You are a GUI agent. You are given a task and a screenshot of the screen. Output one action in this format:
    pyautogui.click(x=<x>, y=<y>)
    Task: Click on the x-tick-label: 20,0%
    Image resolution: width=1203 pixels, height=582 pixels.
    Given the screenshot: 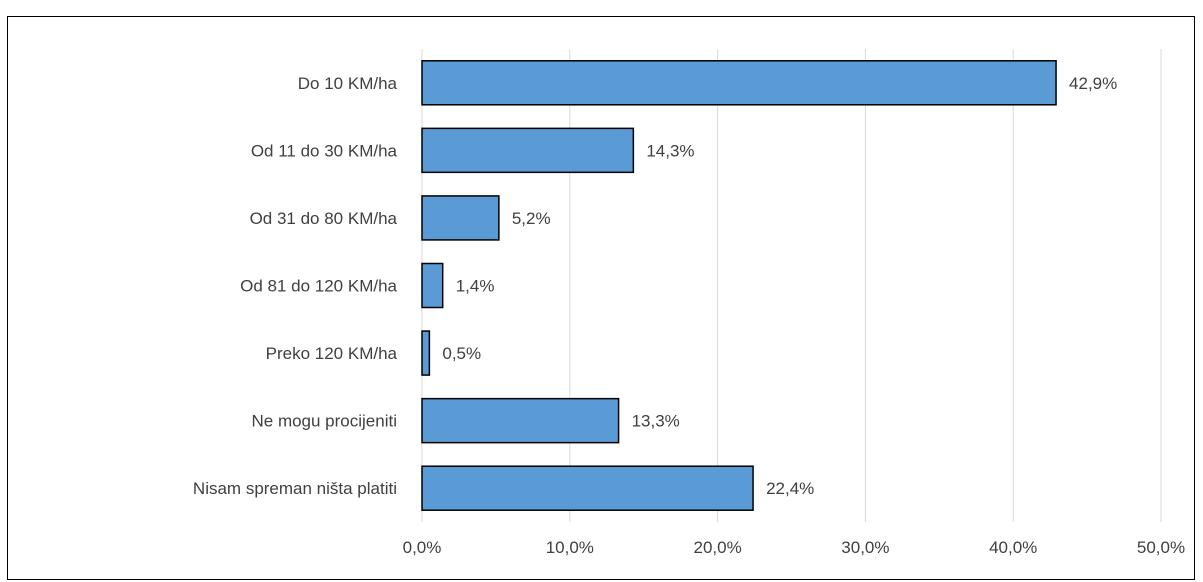 What is the action you would take?
    pyautogui.click(x=717, y=547)
    